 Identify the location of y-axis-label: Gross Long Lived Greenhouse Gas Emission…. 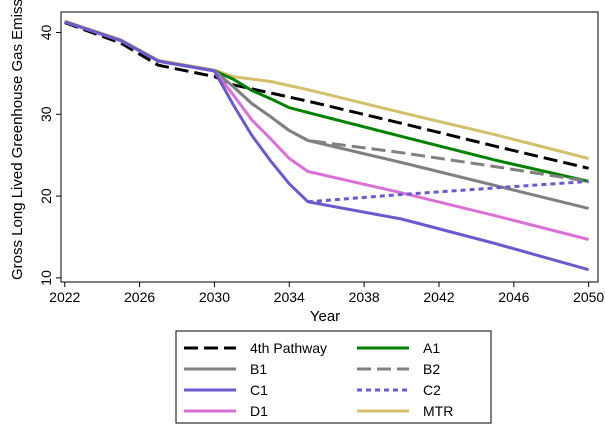
(17, 140).